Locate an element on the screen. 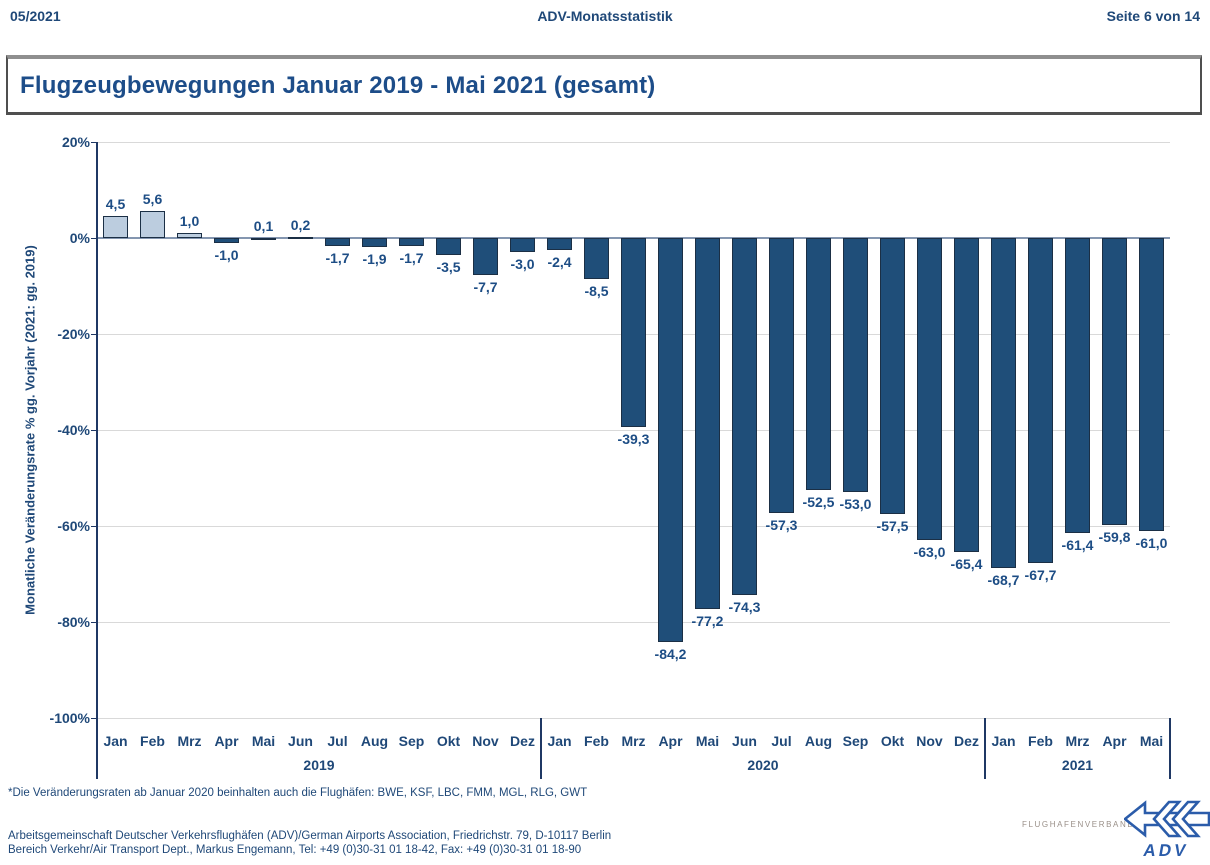 This screenshot has width=1210, height=865. header-date: 05/2021 is located at coordinates (35, 16).